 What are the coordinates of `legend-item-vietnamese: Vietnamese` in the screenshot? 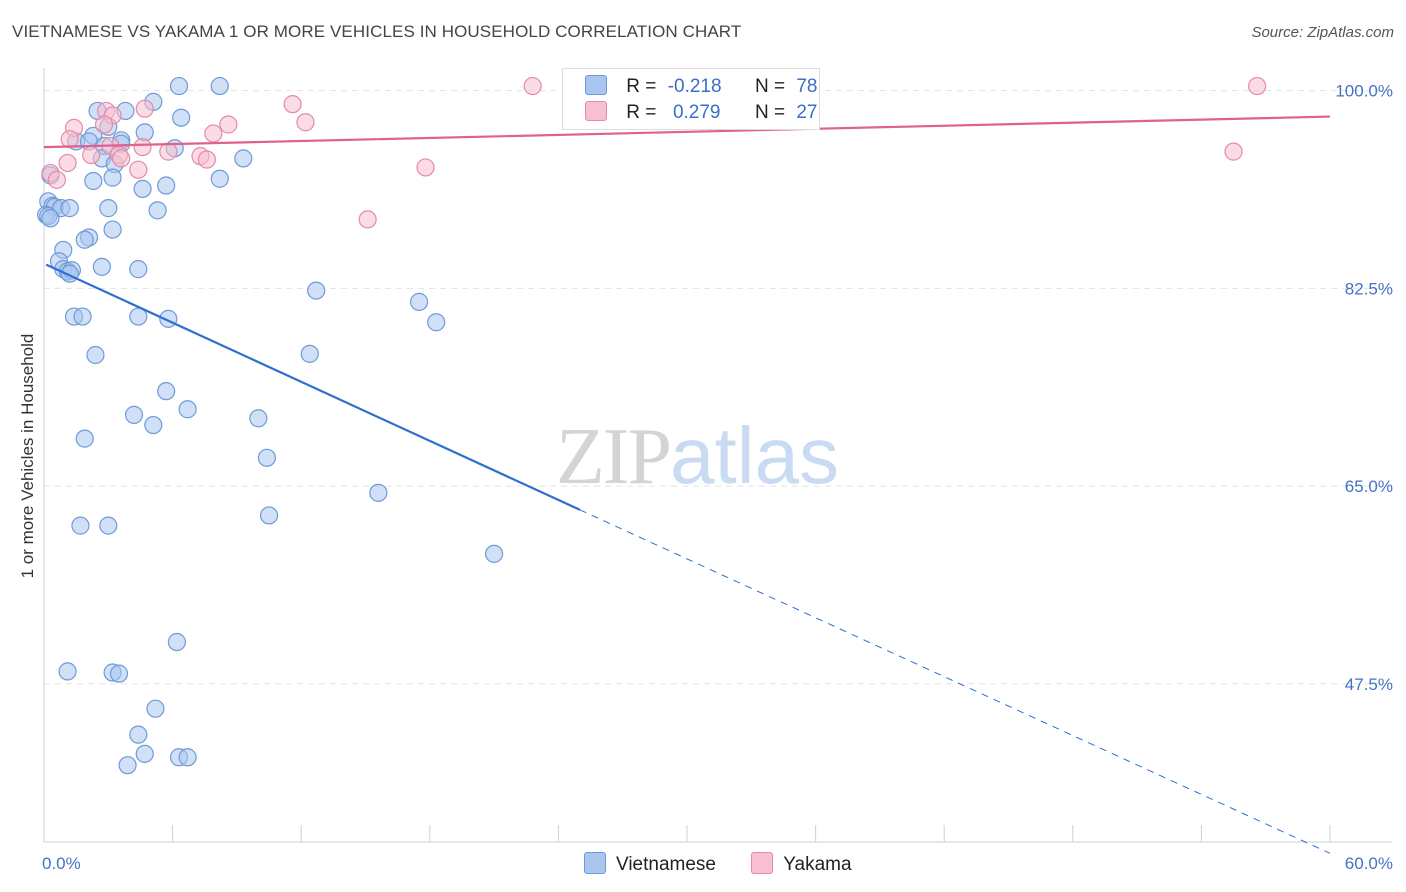 It's located at (650, 864).